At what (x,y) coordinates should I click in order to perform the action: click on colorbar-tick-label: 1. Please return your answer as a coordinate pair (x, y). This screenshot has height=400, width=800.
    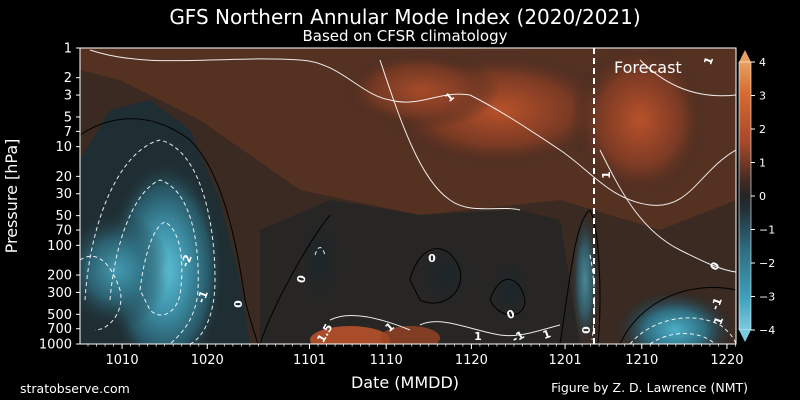
    Looking at the image, I should click on (762, 163).